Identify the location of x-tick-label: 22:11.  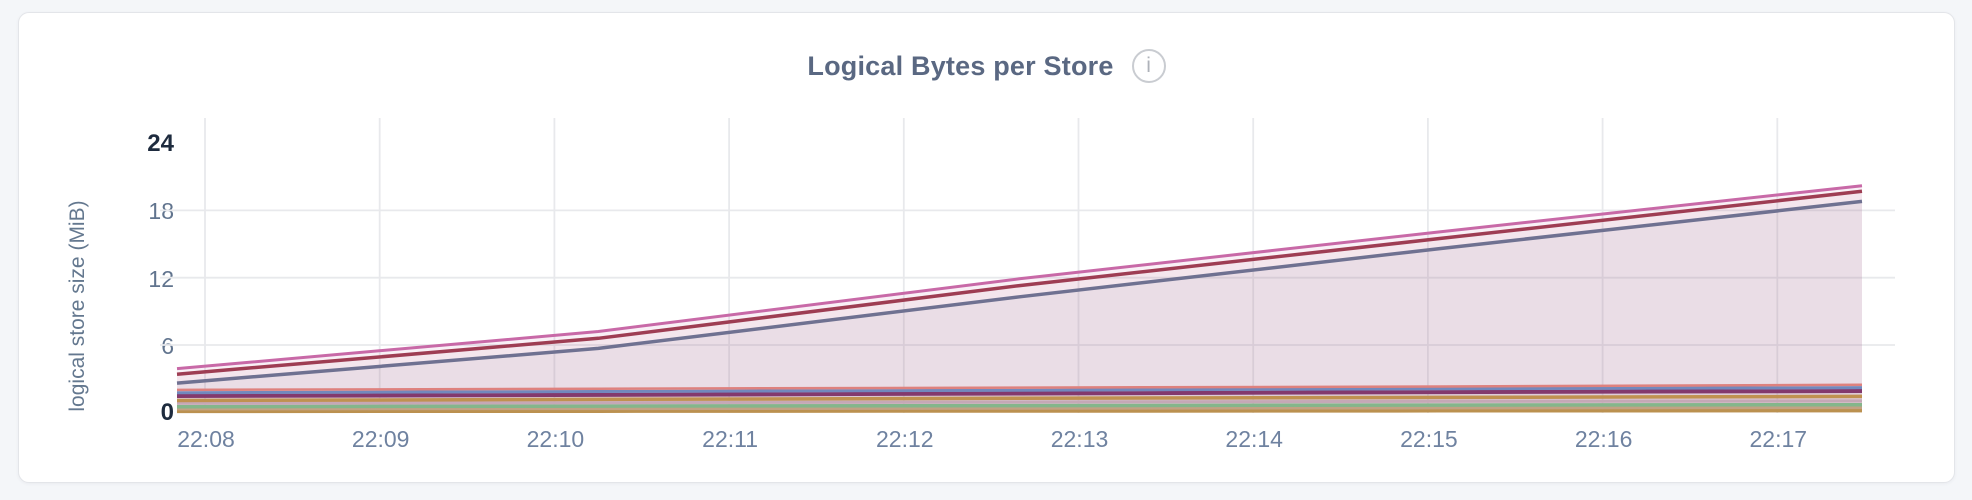
(730, 439).